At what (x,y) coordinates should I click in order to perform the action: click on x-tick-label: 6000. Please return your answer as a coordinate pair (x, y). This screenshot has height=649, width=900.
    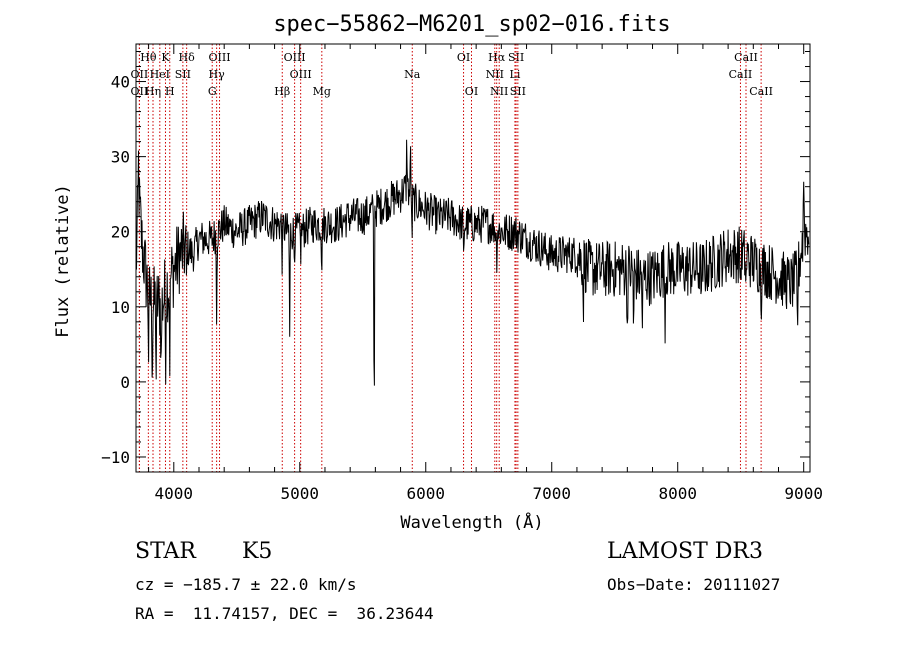
    Looking at the image, I should click on (425, 493).